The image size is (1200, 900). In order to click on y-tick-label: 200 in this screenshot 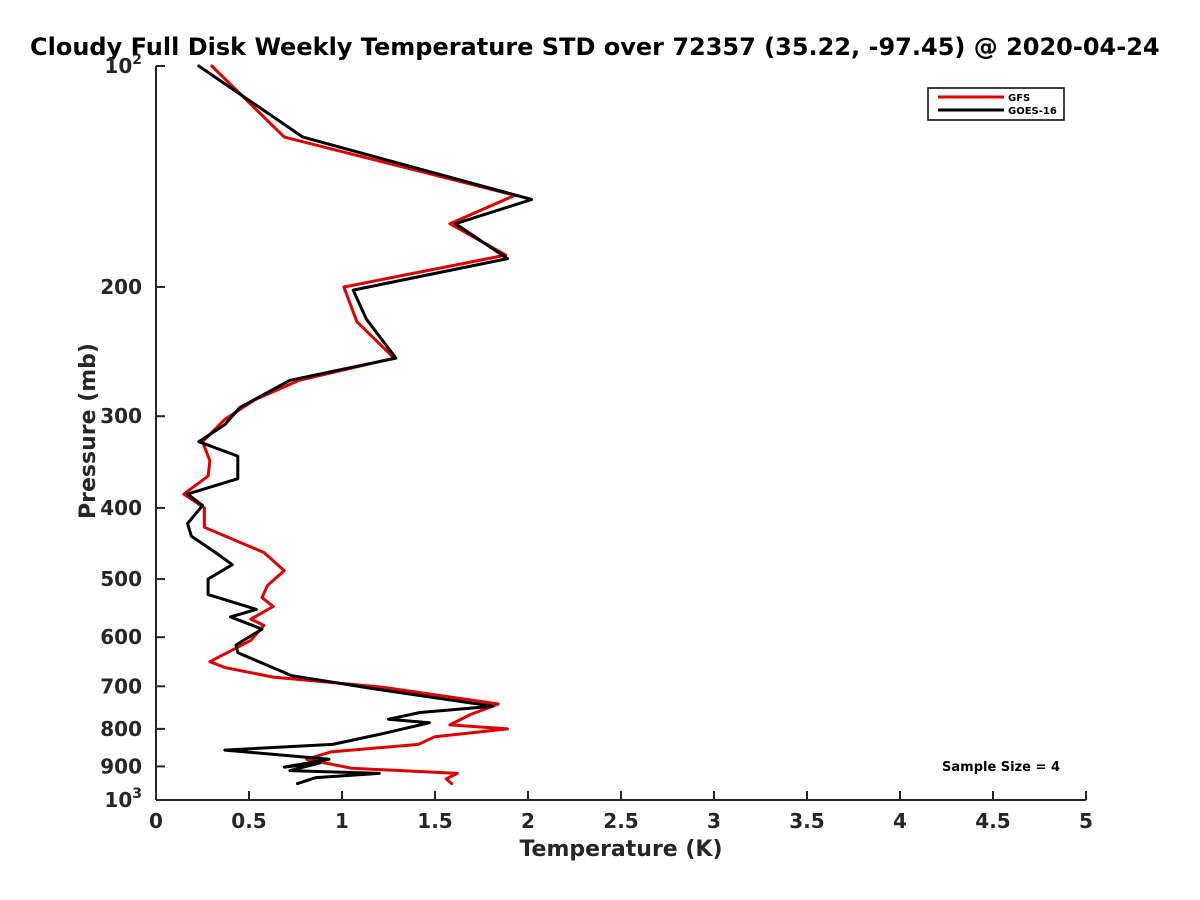, I will do `click(121, 287)`.